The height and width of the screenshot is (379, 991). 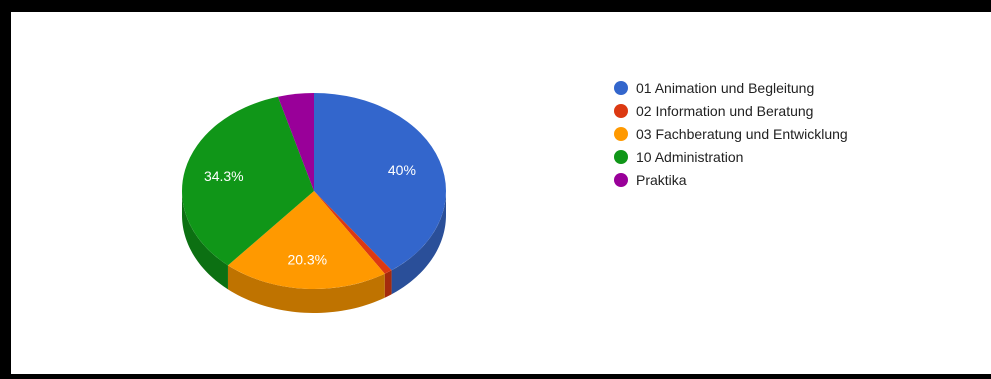 I want to click on legend-item-03-fachberatung-und-entwicklung: 03 Fachberatung und Entwicklung, so click(x=731, y=133).